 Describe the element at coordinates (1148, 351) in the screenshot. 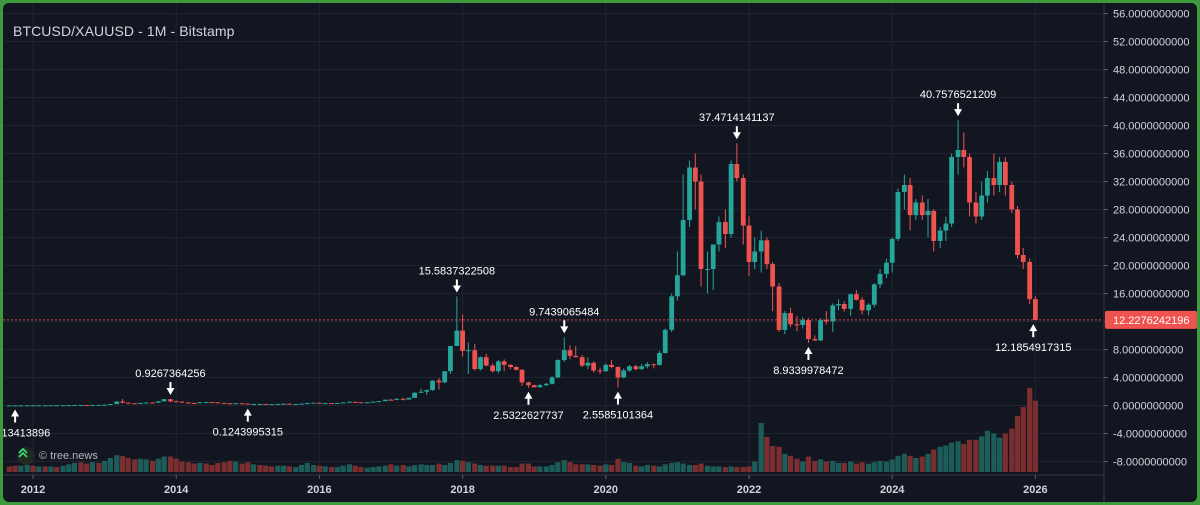

I see `price-axis-label: 8.0000000000` at that location.